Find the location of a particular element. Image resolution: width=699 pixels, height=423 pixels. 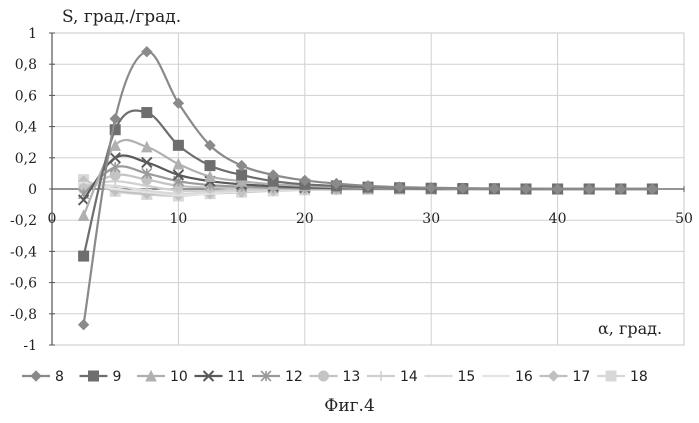

y-tick-label: 0,4 is located at coordinates (26, 128).